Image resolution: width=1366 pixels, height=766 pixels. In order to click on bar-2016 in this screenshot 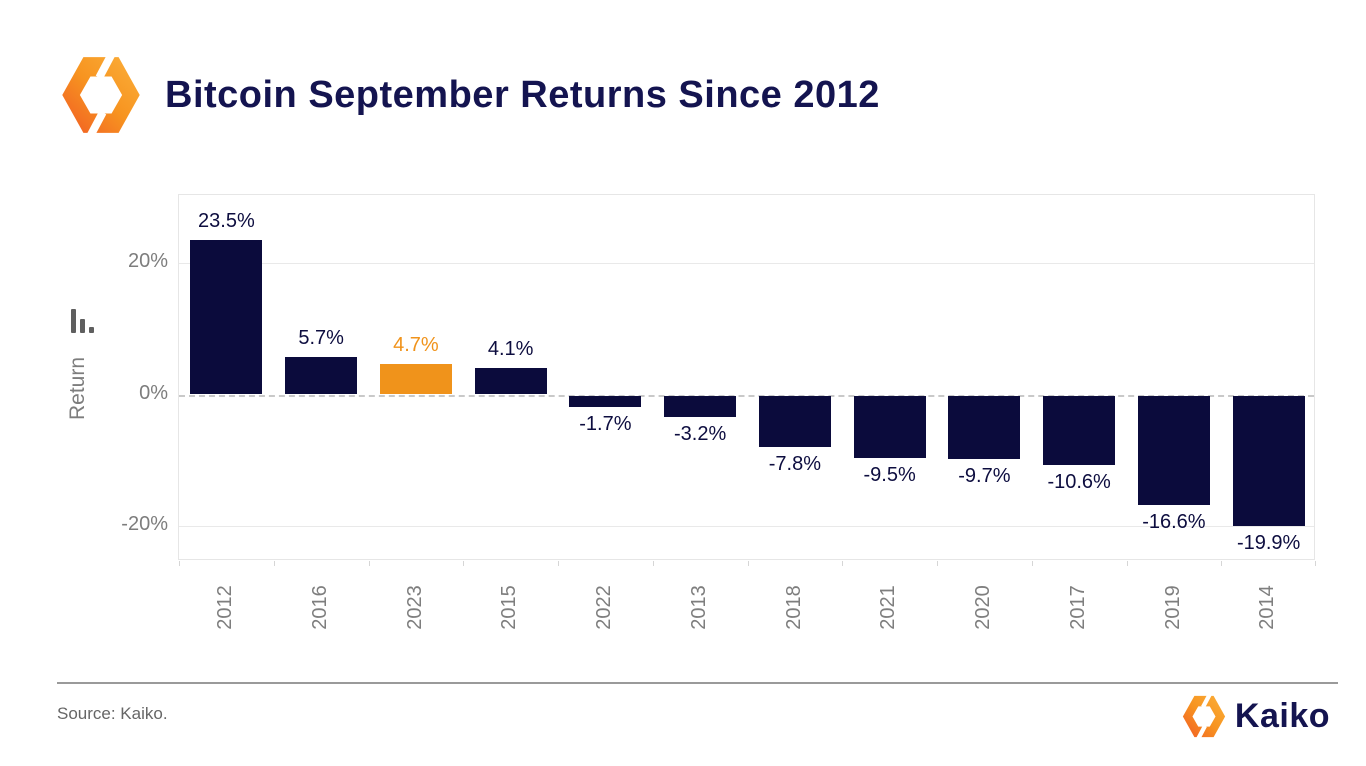, I will do `click(321, 376)`.